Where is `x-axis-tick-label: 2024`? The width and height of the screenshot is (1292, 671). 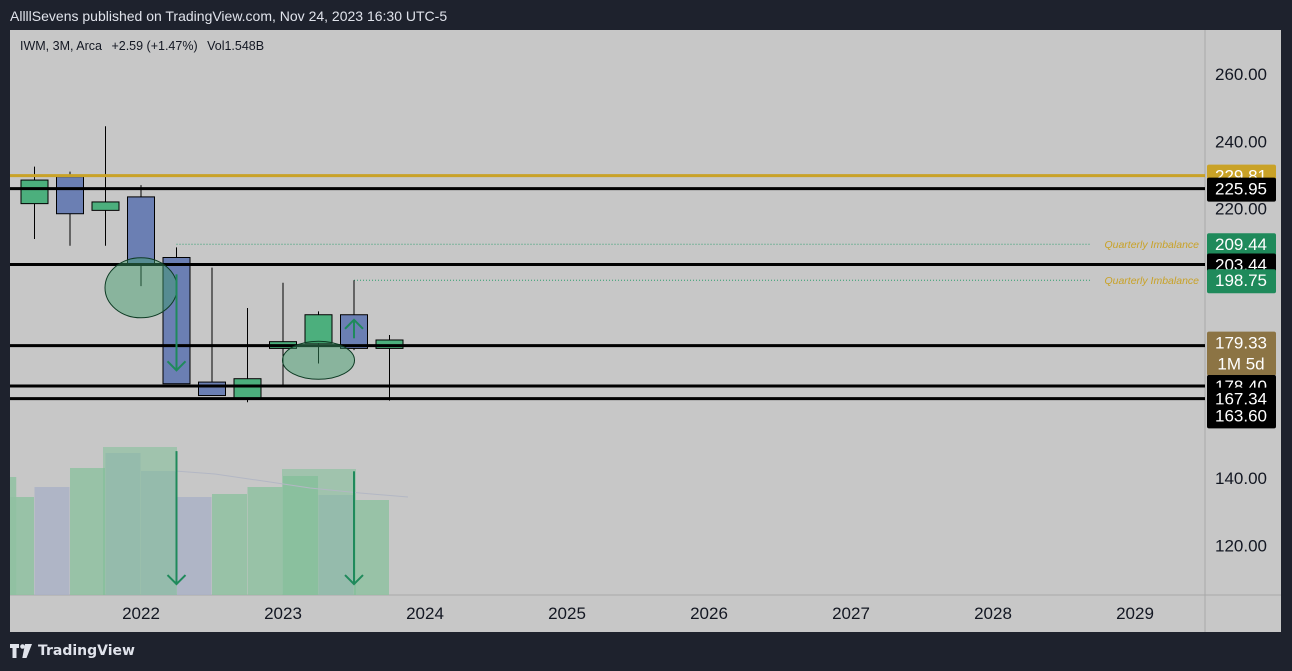
x-axis-tick-label: 2024 is located at coordinates (425, 613).